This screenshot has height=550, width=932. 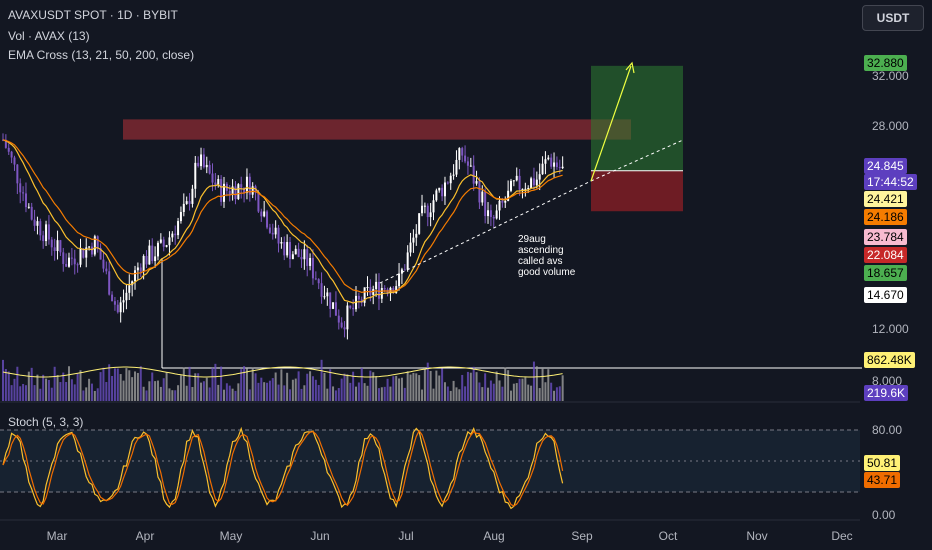 I want to click on annotation-line: called avs, so click(x=540, y=261).